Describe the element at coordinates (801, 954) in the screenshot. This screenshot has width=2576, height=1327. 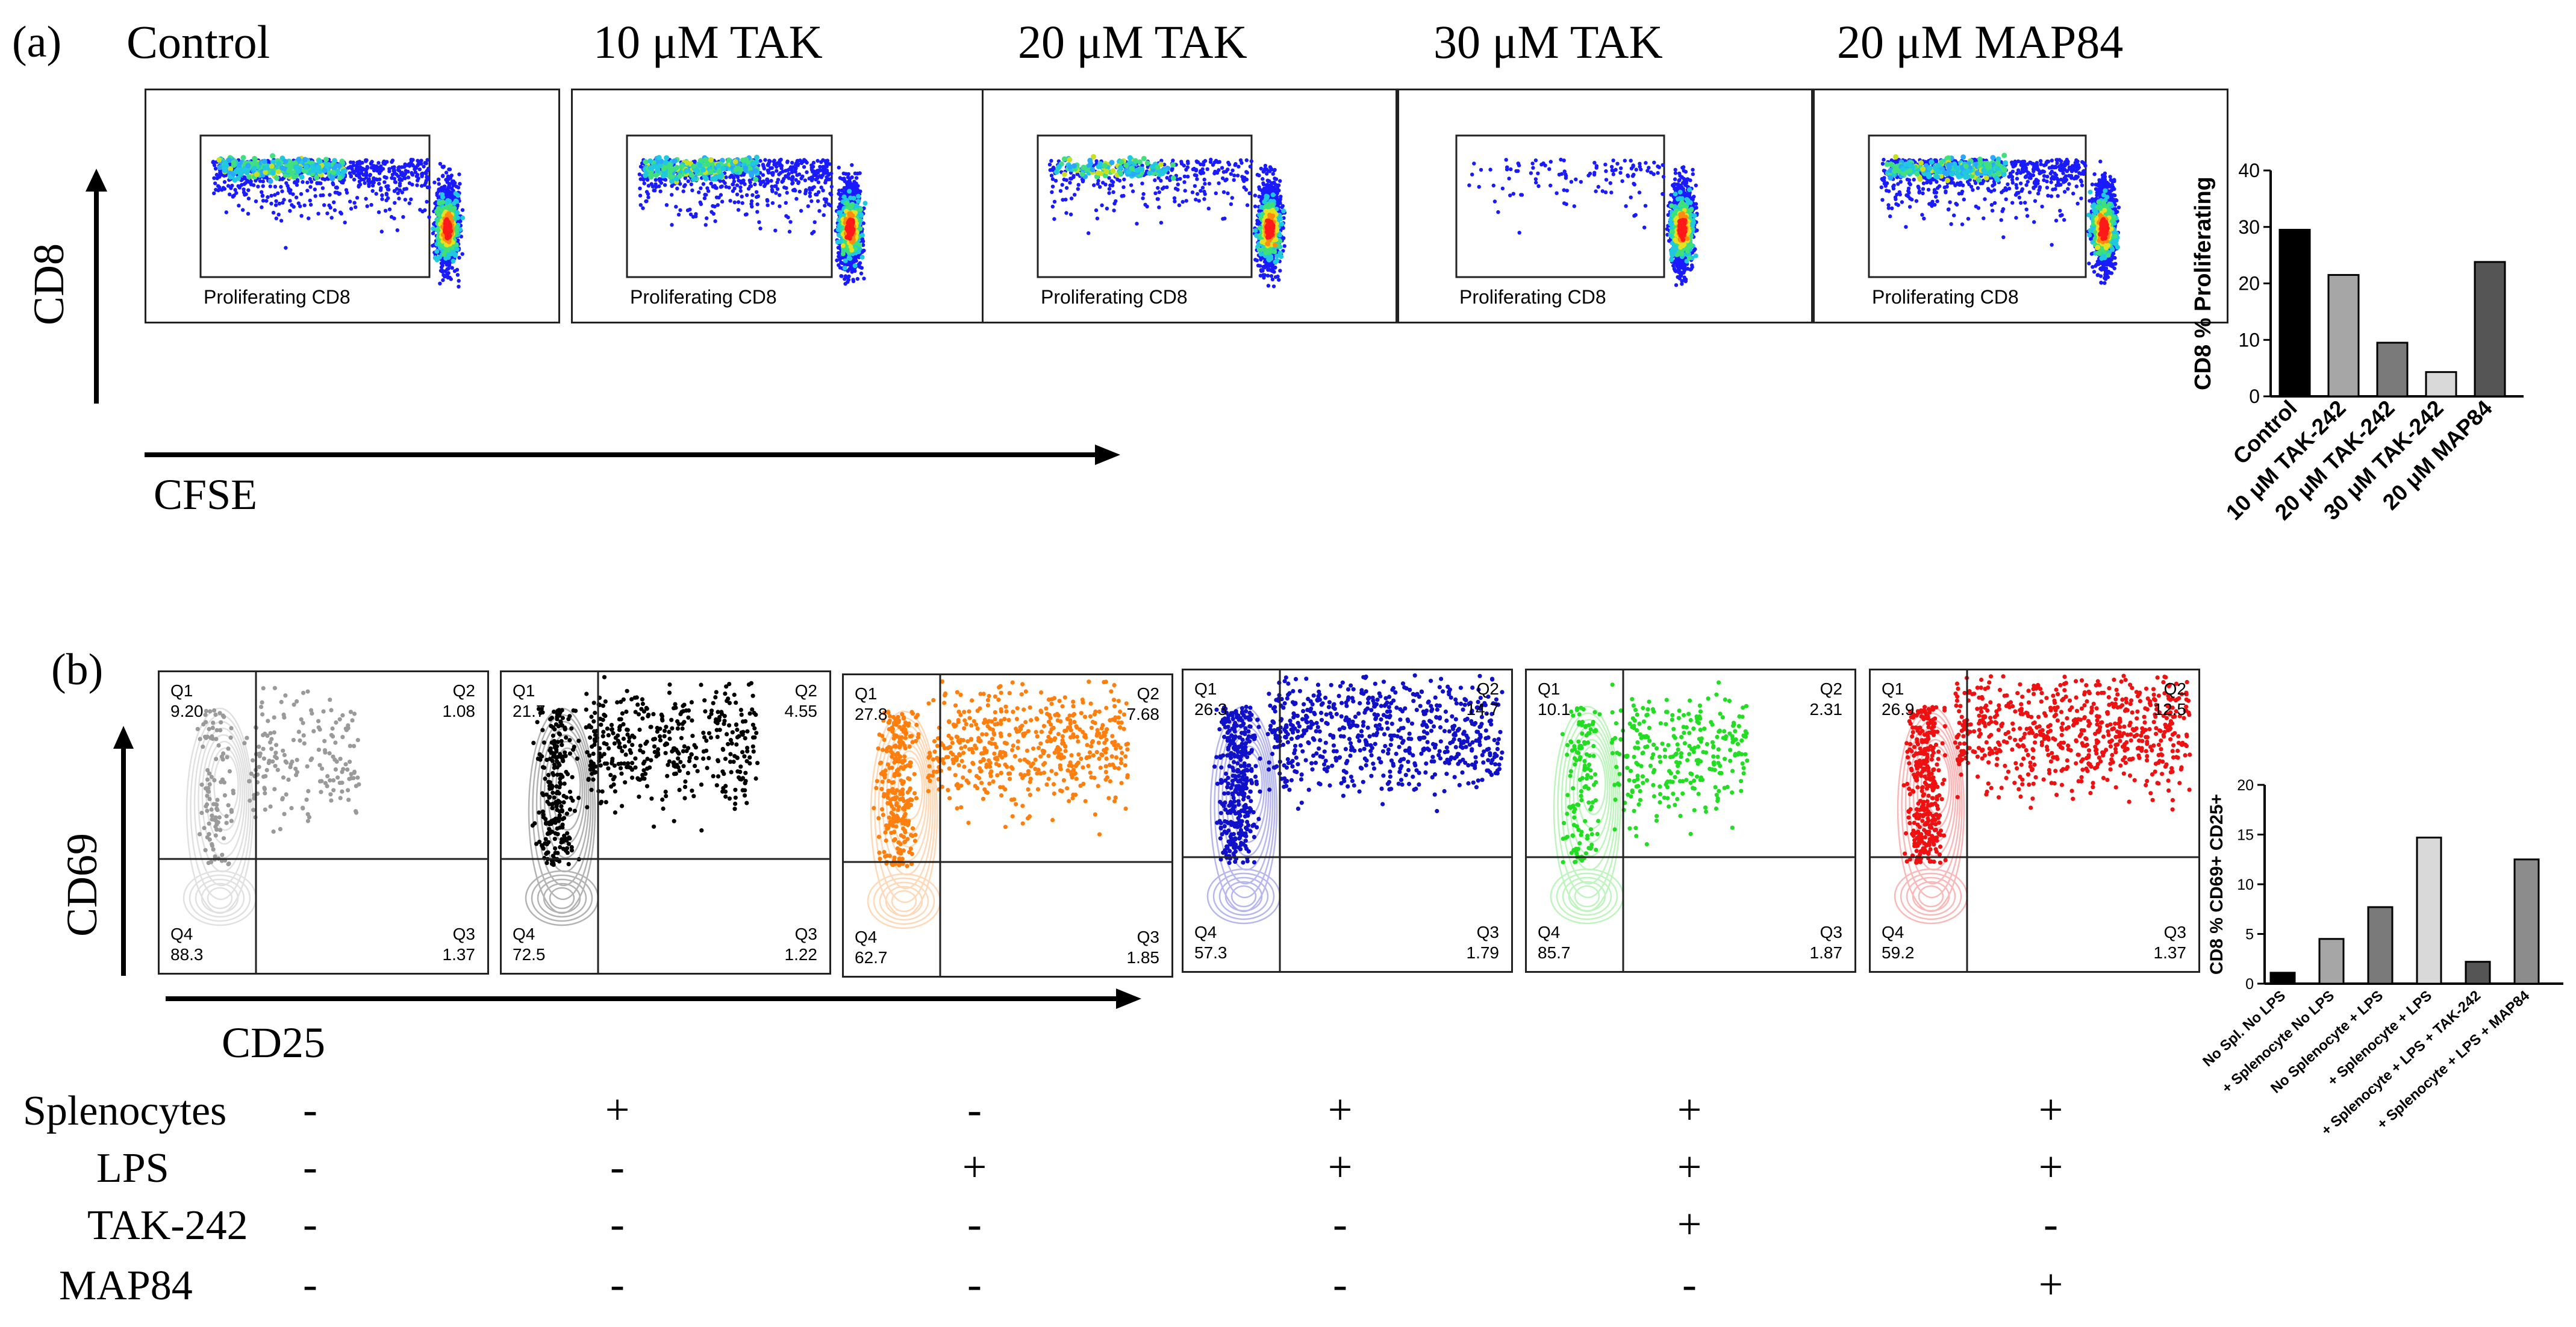
I see `quadrant-value: 1.22` at that location.